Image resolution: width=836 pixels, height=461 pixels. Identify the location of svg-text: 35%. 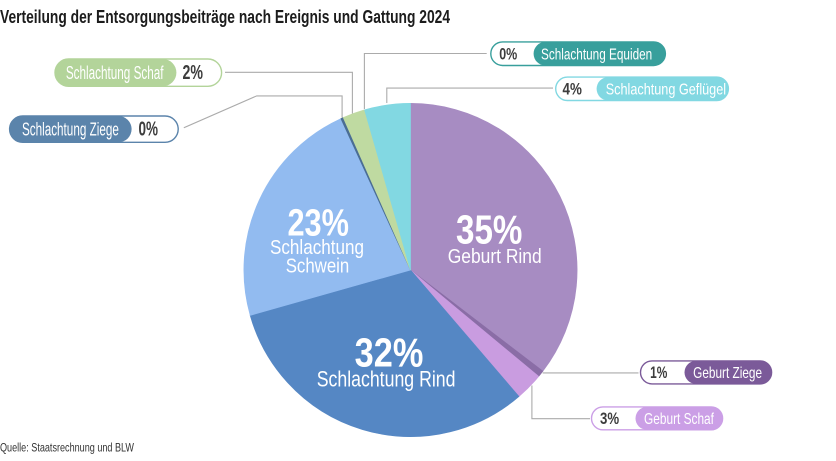
(489, 230).